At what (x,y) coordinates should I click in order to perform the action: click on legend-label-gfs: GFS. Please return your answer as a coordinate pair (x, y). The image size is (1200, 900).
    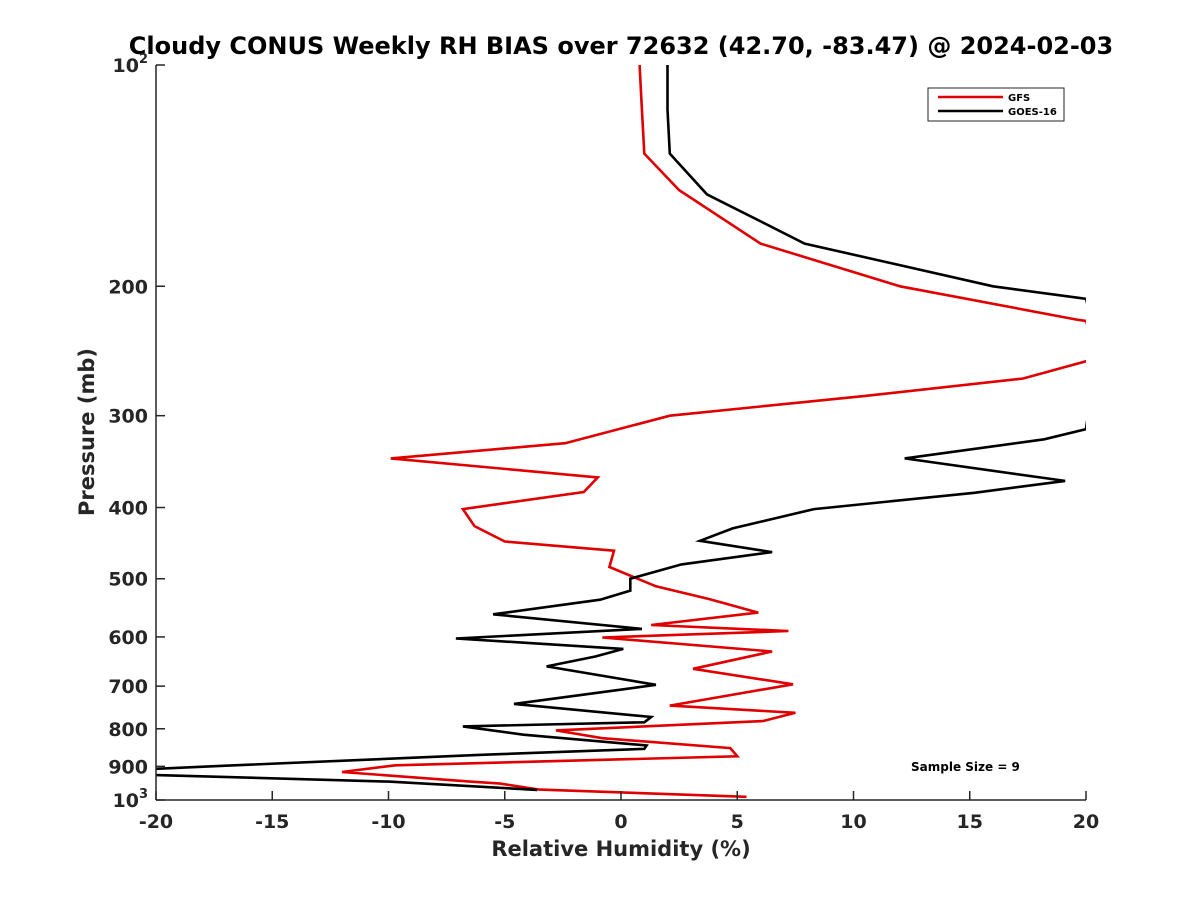
    Looking at the image, I should click on (1019, 98).